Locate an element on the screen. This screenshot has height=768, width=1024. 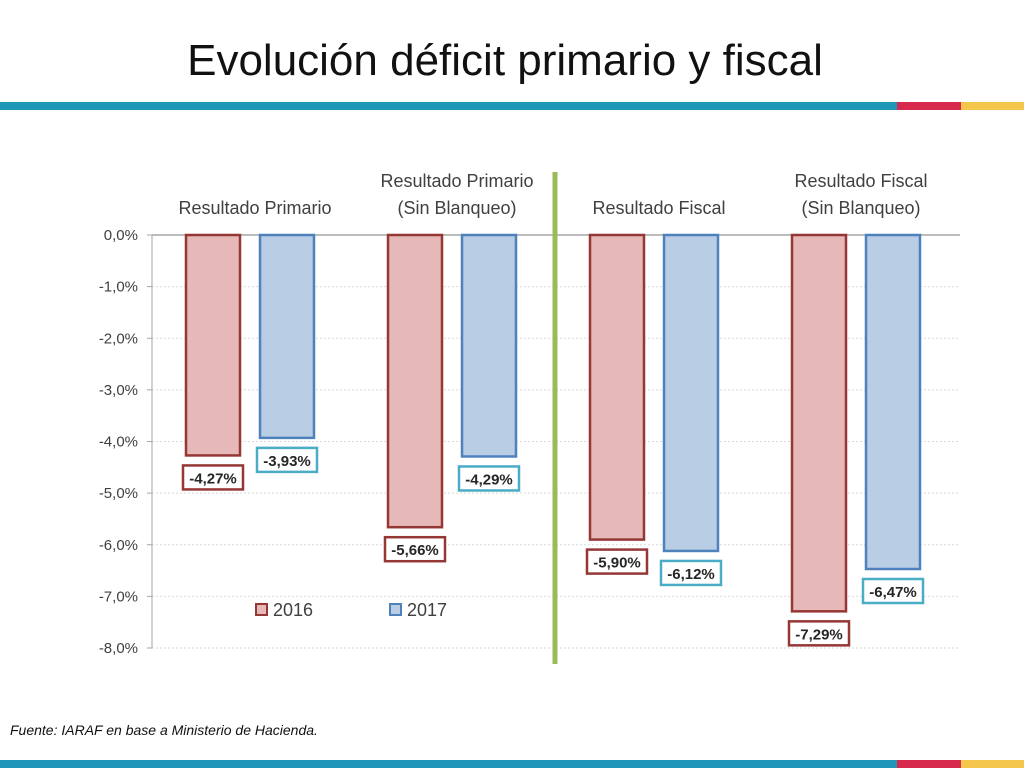
bottom-accent-bar is located at coordinates (512, 764).